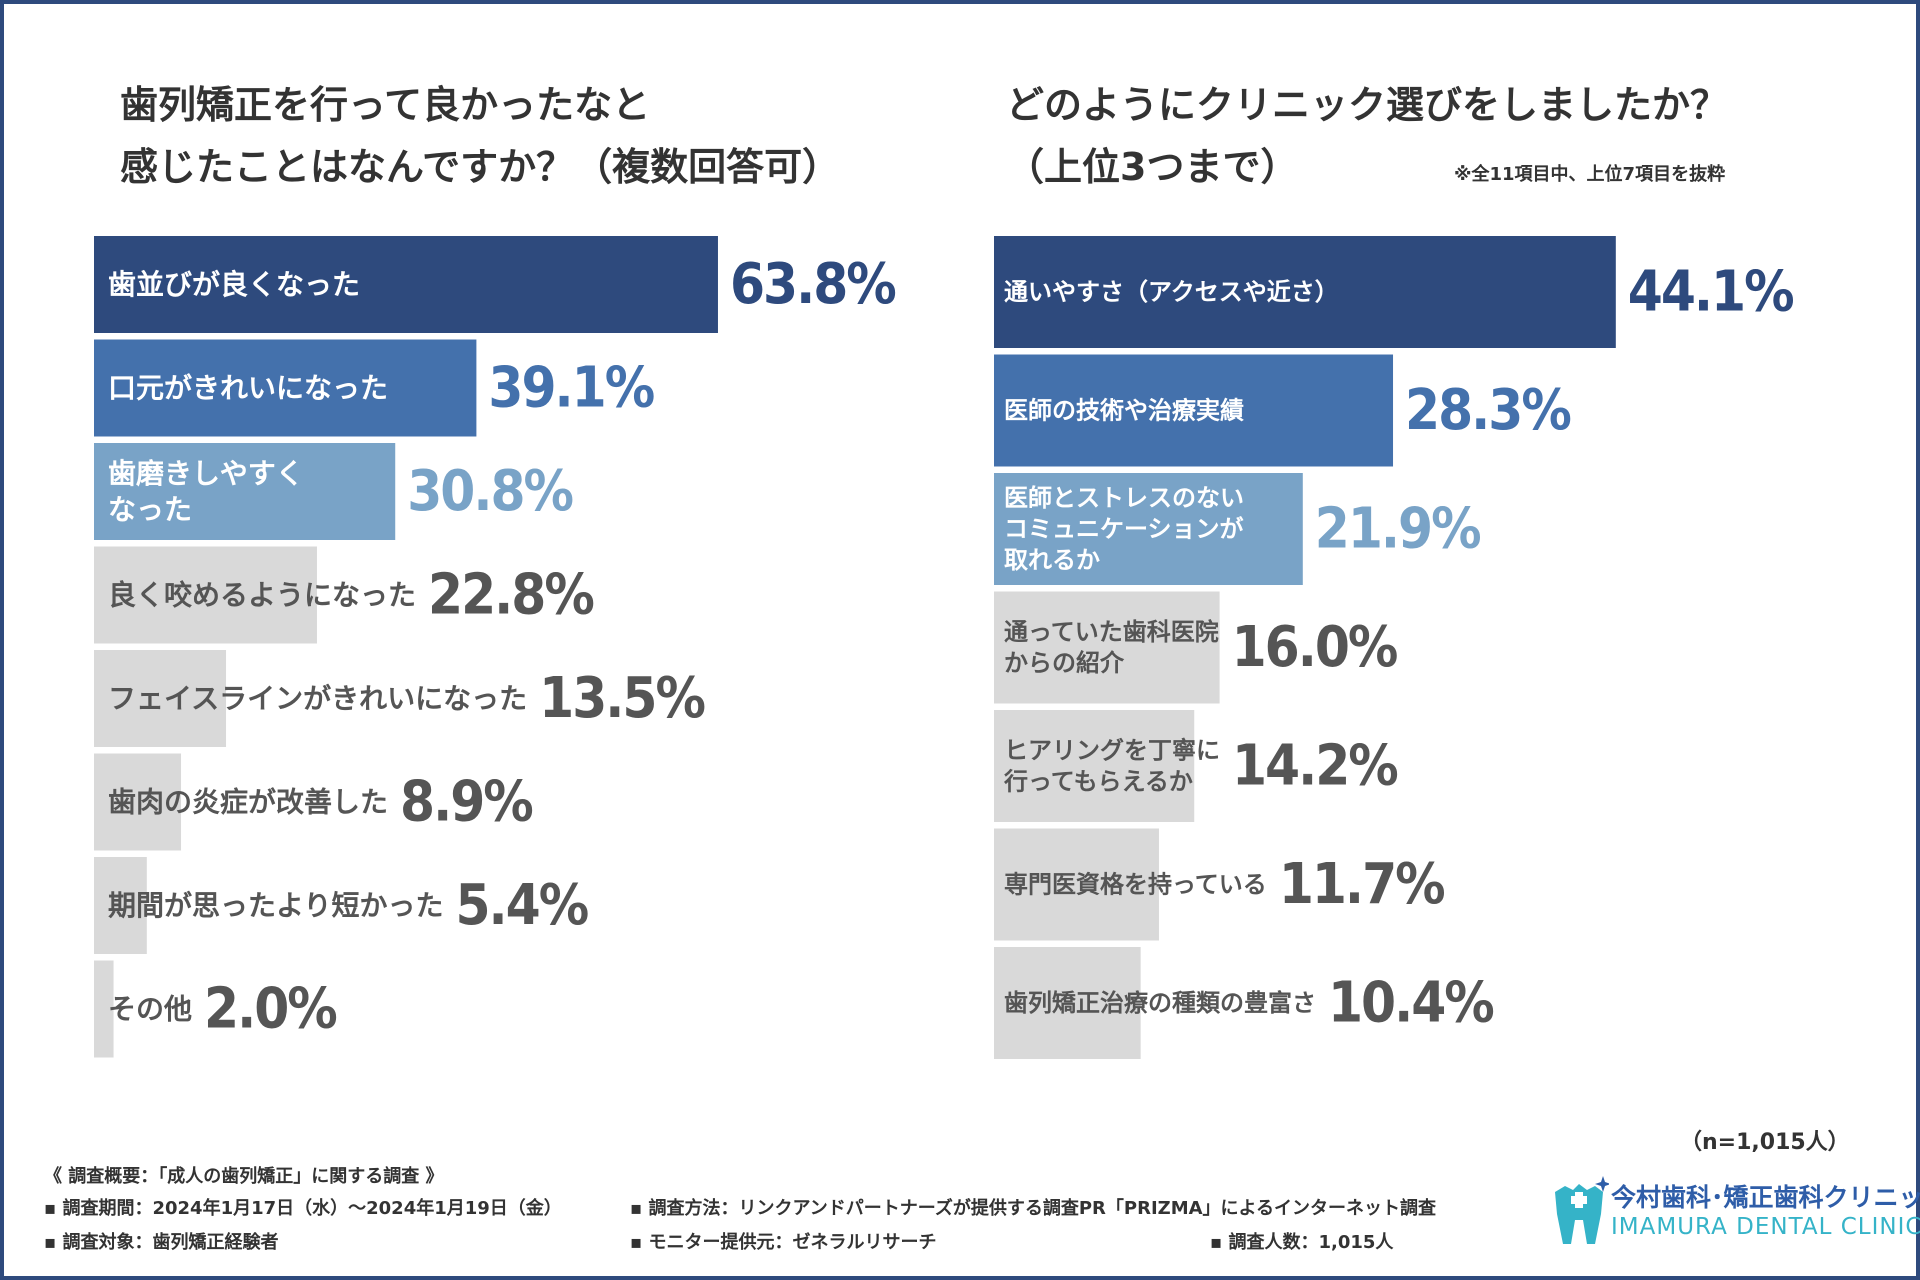 The height and width of the screenshot is (1280, 1920). What do you see at coordinates (521, 905) in the screenshot?
I see `left-value-label-7: 5.4%` at bounding box center [521, 905].